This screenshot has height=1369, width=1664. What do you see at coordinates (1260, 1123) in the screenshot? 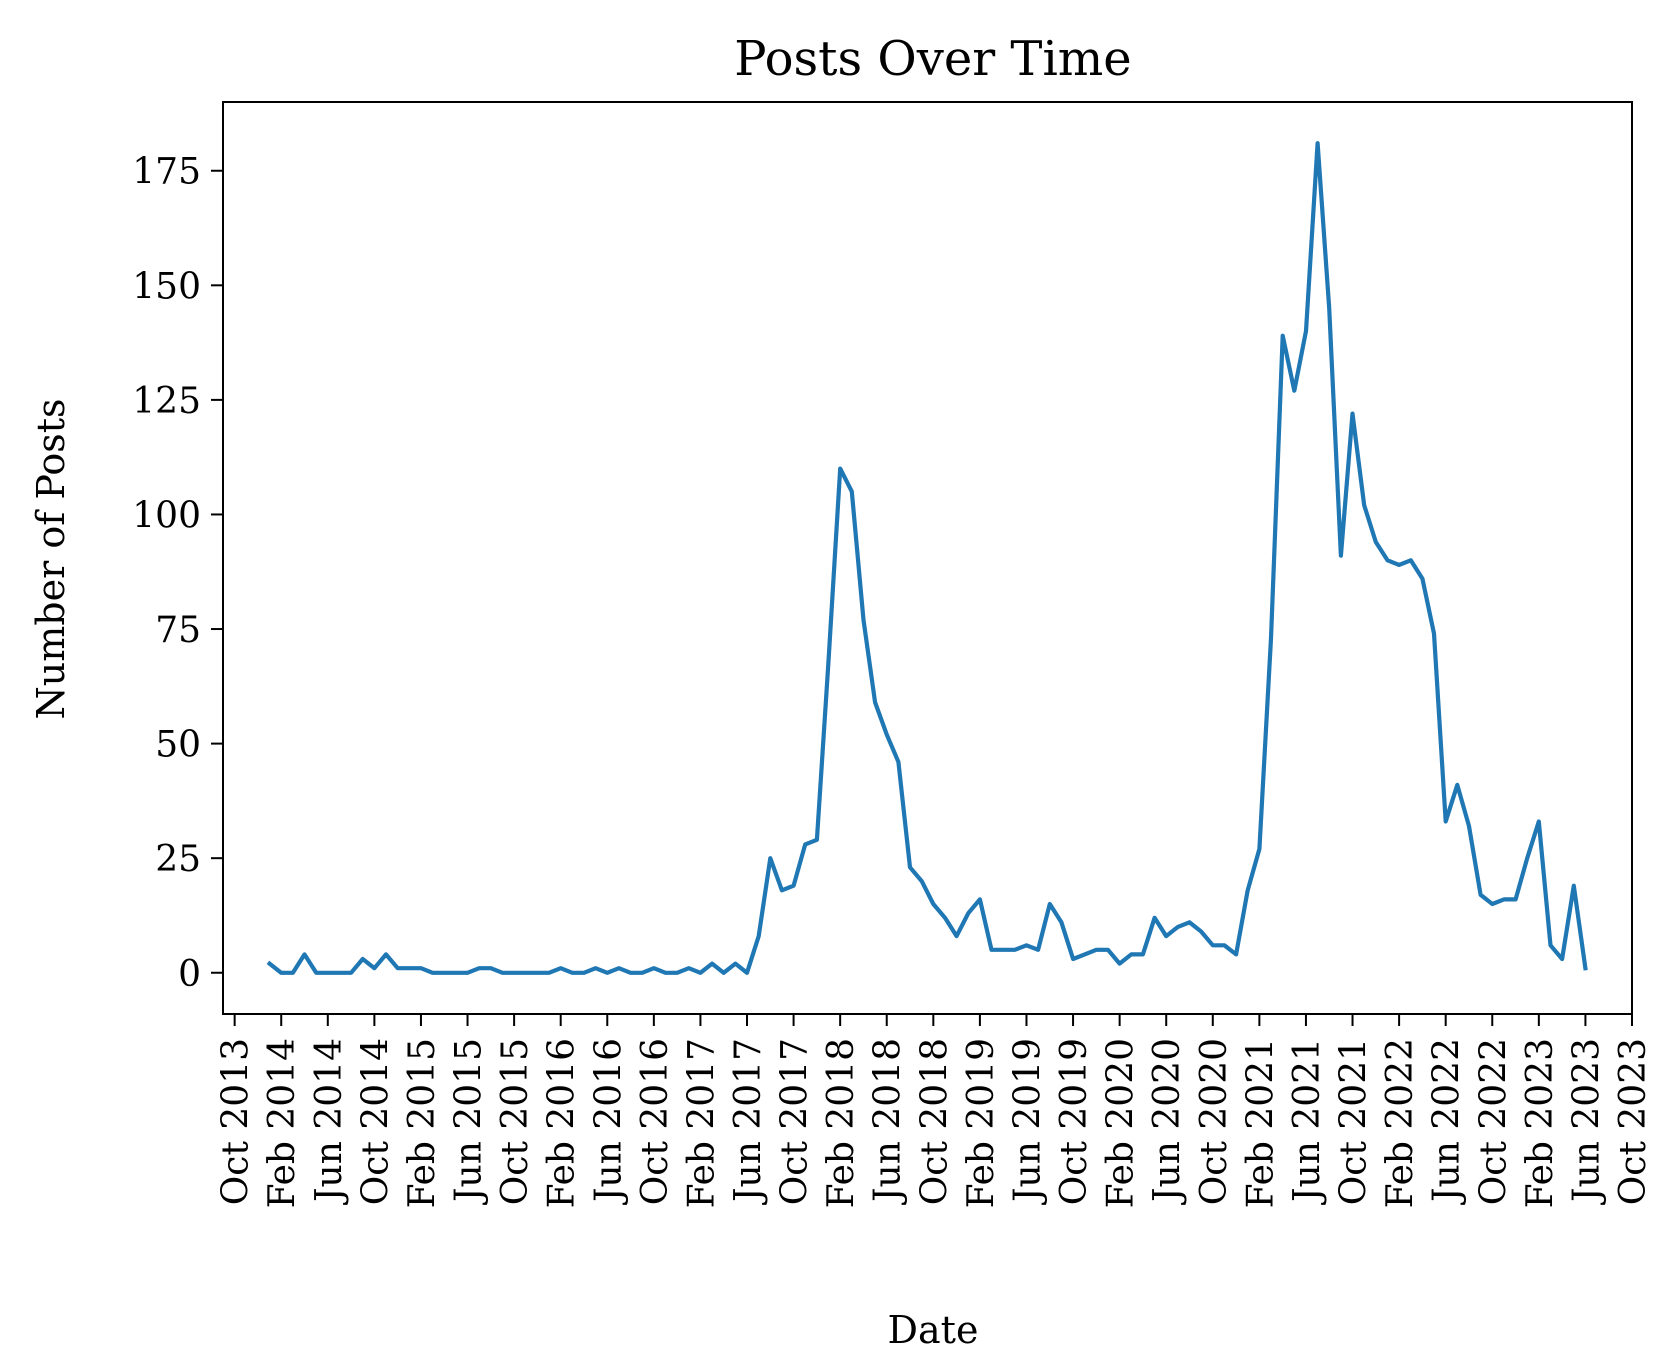
I see `x-tick-label: Feb 2021` at bounding box center [1260, 1123].